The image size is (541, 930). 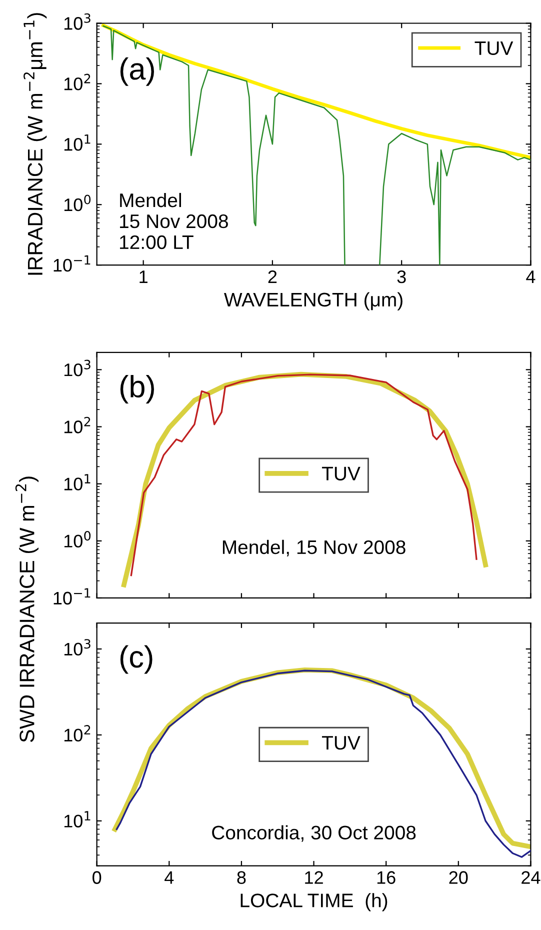 What do you see at coordinates (386, 877) in the screenshot?
I see `x-tick-label: 16` at bounding box center [386, 877].